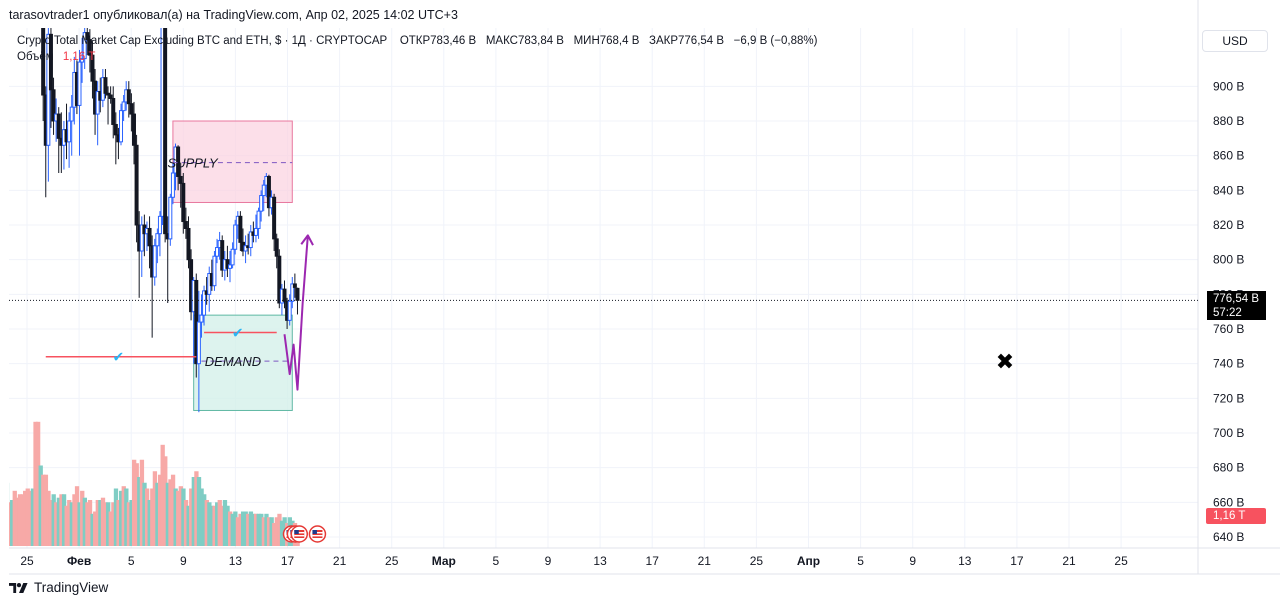 Image resolution: width=1280 pixels, height=606 pixels. Describe the element at coordinates (415, 41) in the screenshot. I see `ohlc-open-label: ОТКР` at that location.